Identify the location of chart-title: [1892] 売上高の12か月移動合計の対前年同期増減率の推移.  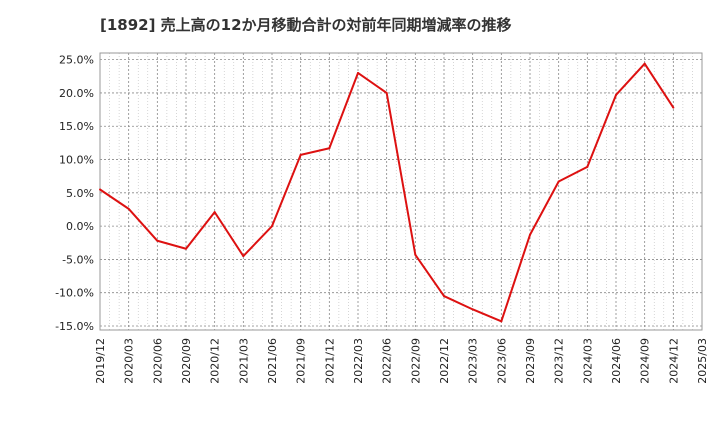
(306, 25).